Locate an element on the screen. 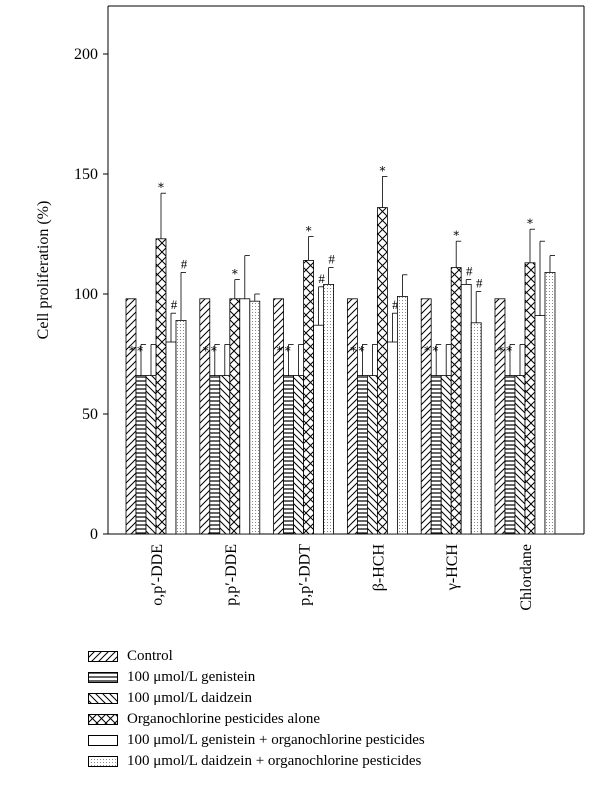 This screenshot has width=610, height=808. x-tick-label: p,p′-DDE is located at coordinates (231, 575).